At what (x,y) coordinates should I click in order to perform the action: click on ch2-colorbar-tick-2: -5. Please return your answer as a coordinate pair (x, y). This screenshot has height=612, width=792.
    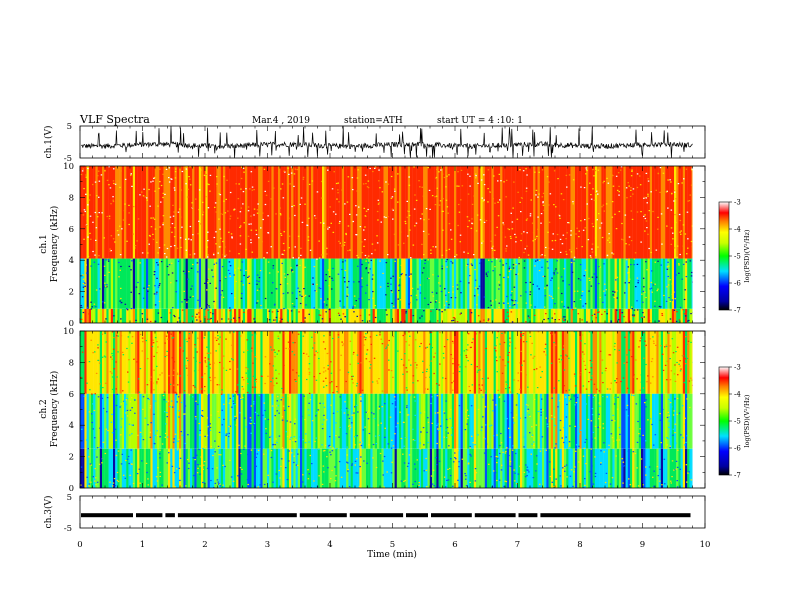
    Looking at the image, I should click on (737, 422).